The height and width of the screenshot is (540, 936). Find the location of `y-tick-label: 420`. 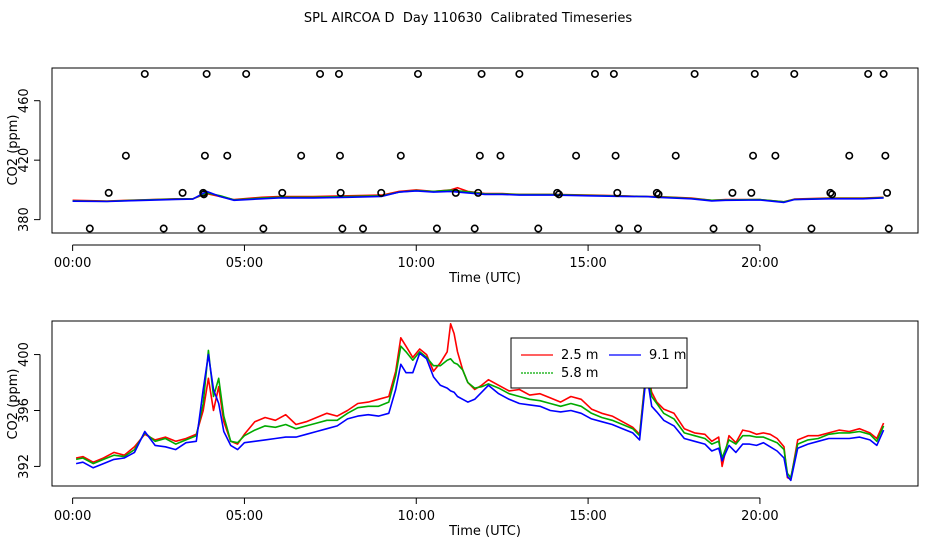

y-tick-label: 420 is located at coordinates (24, 160).